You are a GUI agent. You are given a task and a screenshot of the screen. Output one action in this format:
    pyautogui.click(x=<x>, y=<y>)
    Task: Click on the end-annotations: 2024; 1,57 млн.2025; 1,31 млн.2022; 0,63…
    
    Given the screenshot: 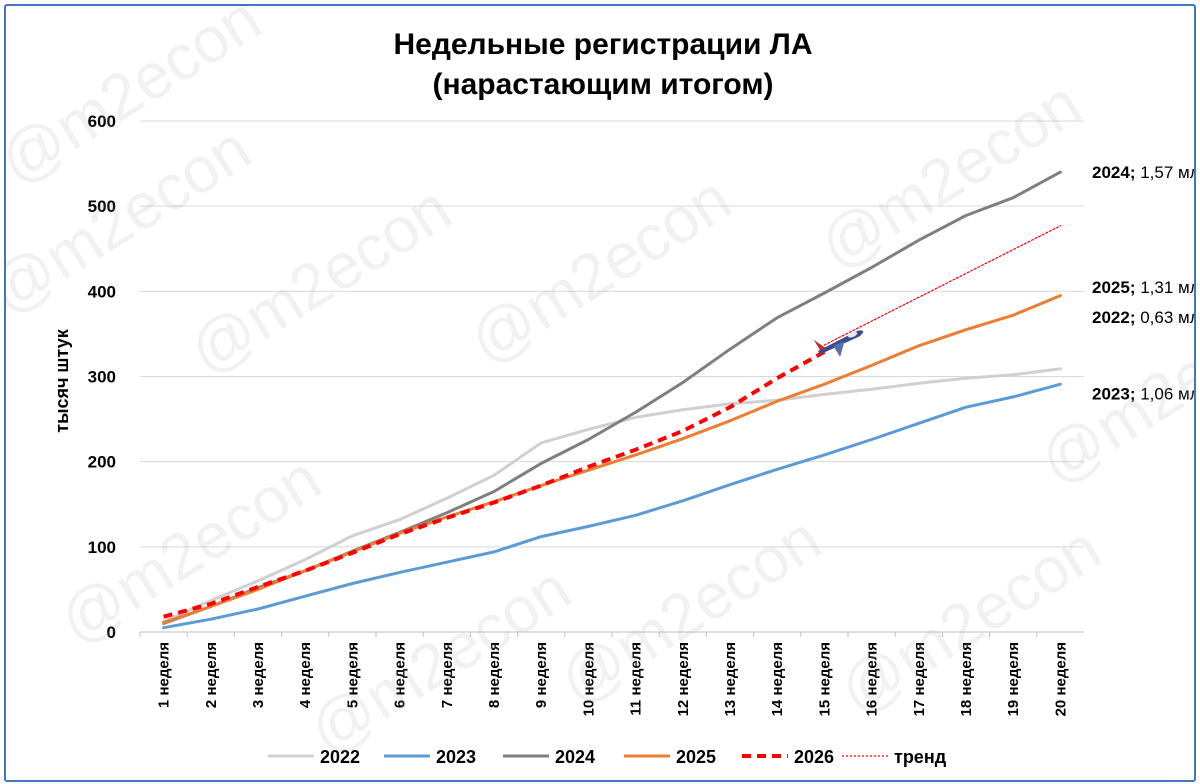 What is the action you would take?
    pyautogui.click(x=1143, y=283)
    